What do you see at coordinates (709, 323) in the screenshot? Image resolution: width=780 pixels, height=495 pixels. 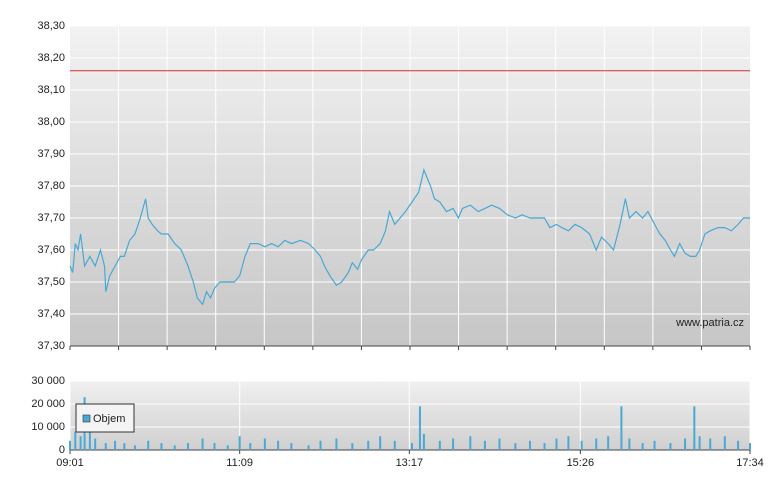 I see `watermark: www.patria.cz` at bounding box center [709, 323].